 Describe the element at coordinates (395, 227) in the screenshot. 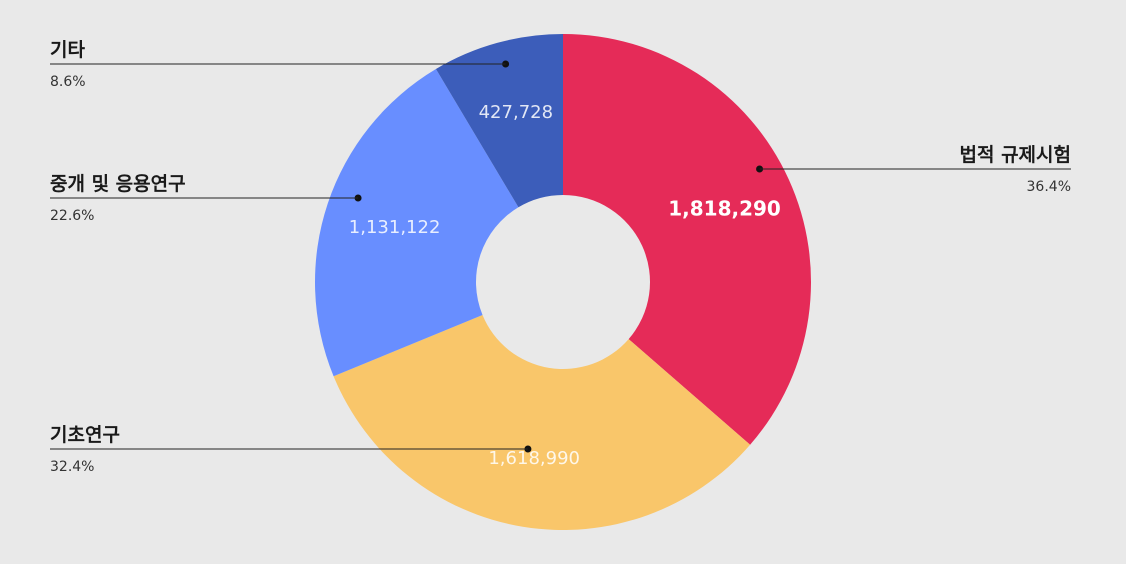

I see `slice-3-value-label: 1,131,122` at that location.